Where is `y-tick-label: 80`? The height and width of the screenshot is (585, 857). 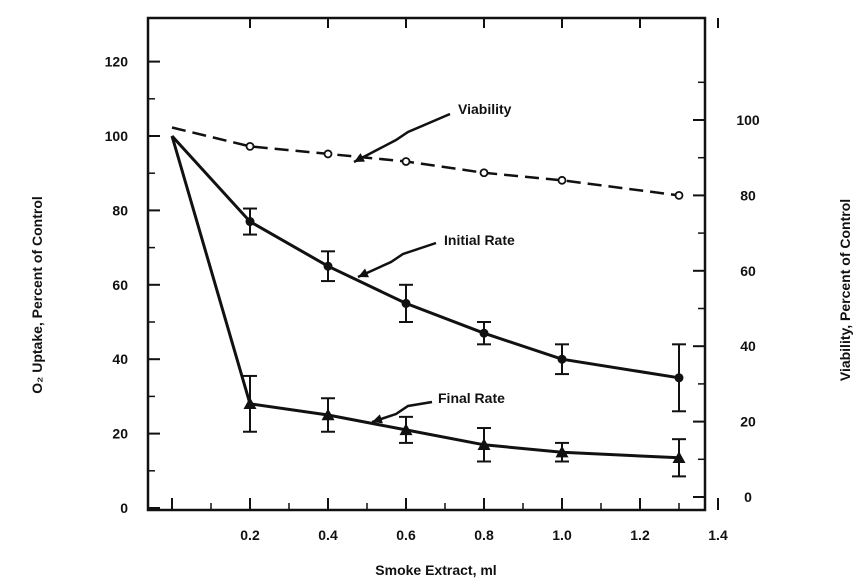 y-tick-label: 80 is located at coordinates (120, 210).